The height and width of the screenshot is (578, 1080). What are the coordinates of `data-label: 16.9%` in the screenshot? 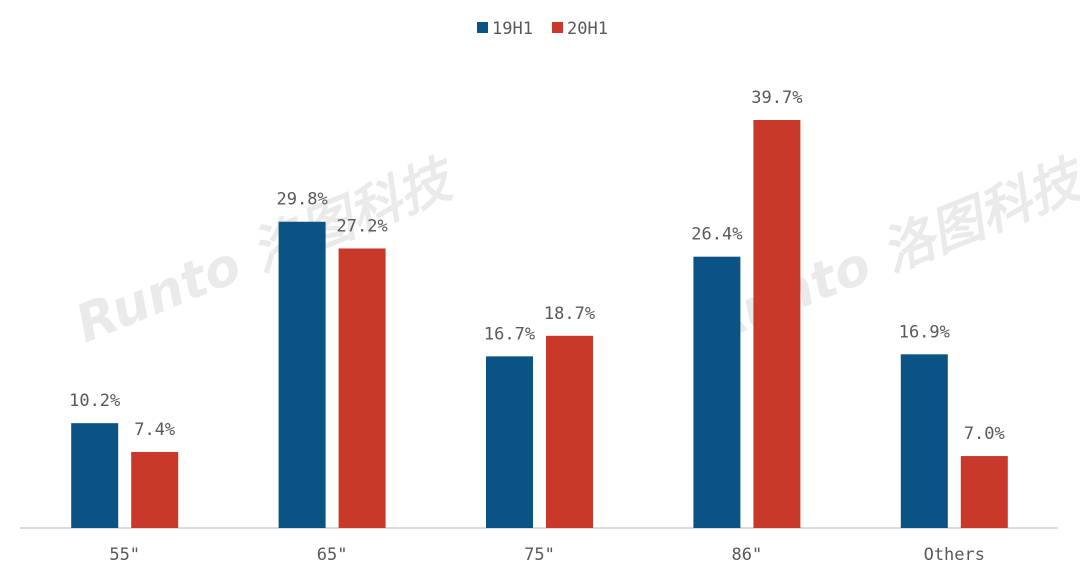 It's located at (924, 332).